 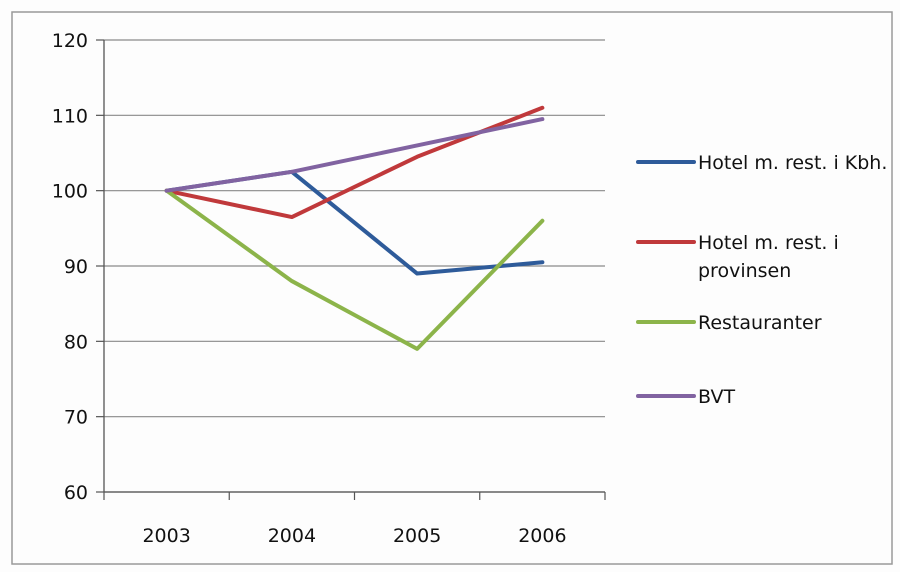 What do you see at coordinates (768, 257) in the screenshot?
I see `legend-label-1: Hotel m. rest. i provinsen` at bounding box center [768, 257].